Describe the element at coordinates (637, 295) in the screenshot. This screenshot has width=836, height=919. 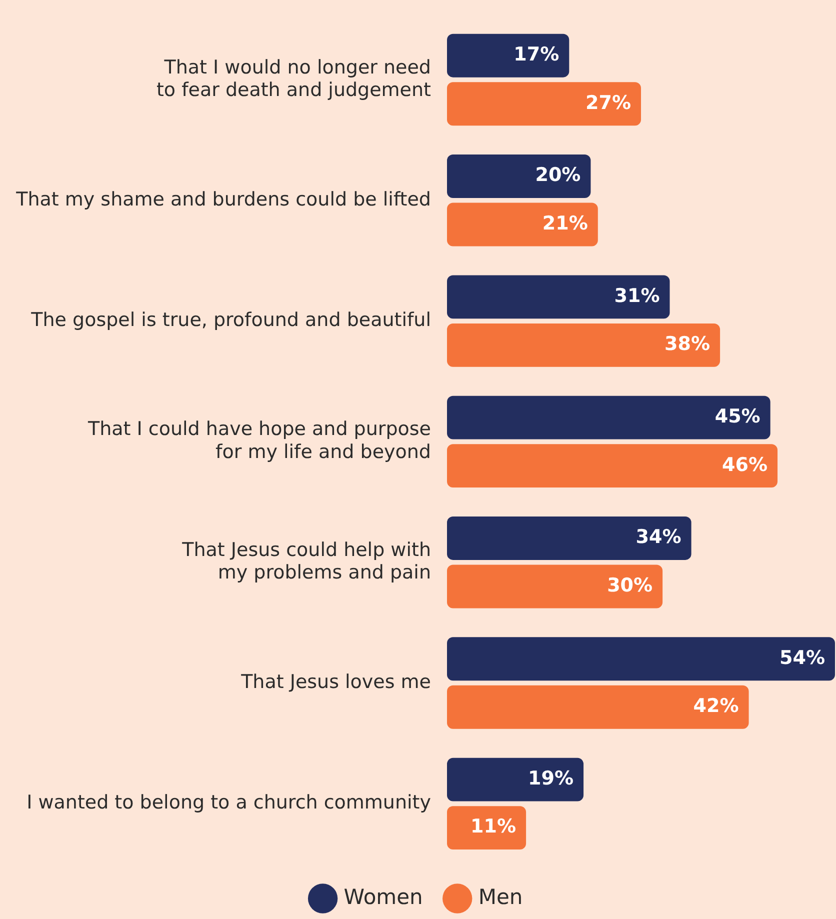
I see `data-label: 31%` at that location.